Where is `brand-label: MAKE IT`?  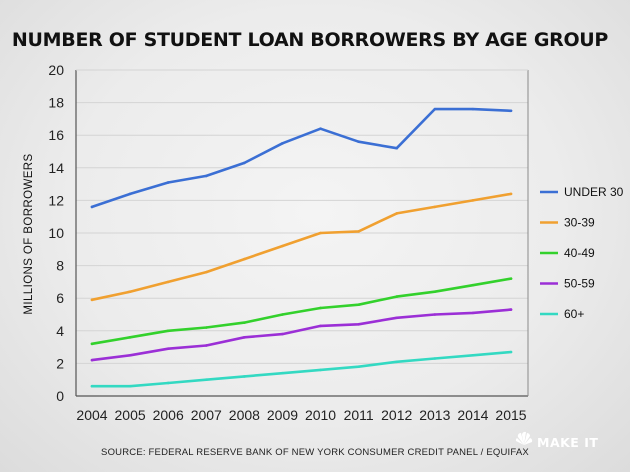
brand-label: MAKE IT is located at coordinates (567, 442).